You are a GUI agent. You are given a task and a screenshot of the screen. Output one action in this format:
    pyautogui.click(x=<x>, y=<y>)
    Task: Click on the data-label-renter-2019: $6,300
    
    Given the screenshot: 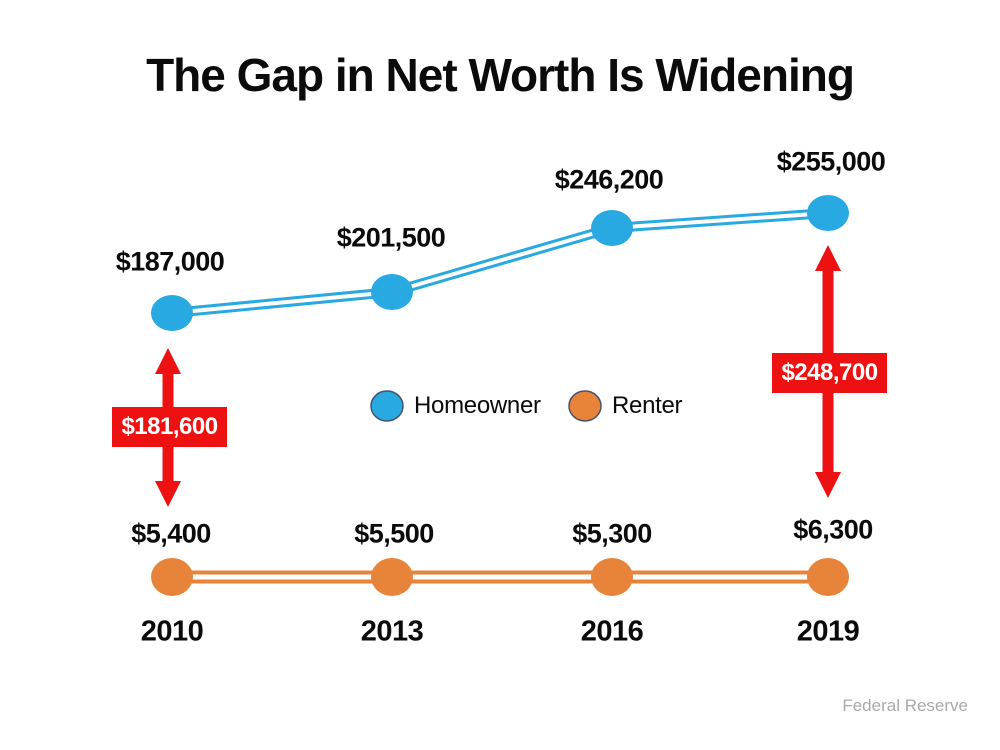 What is the action you would take?
    pyautogui.click(x=833, y=529)
    